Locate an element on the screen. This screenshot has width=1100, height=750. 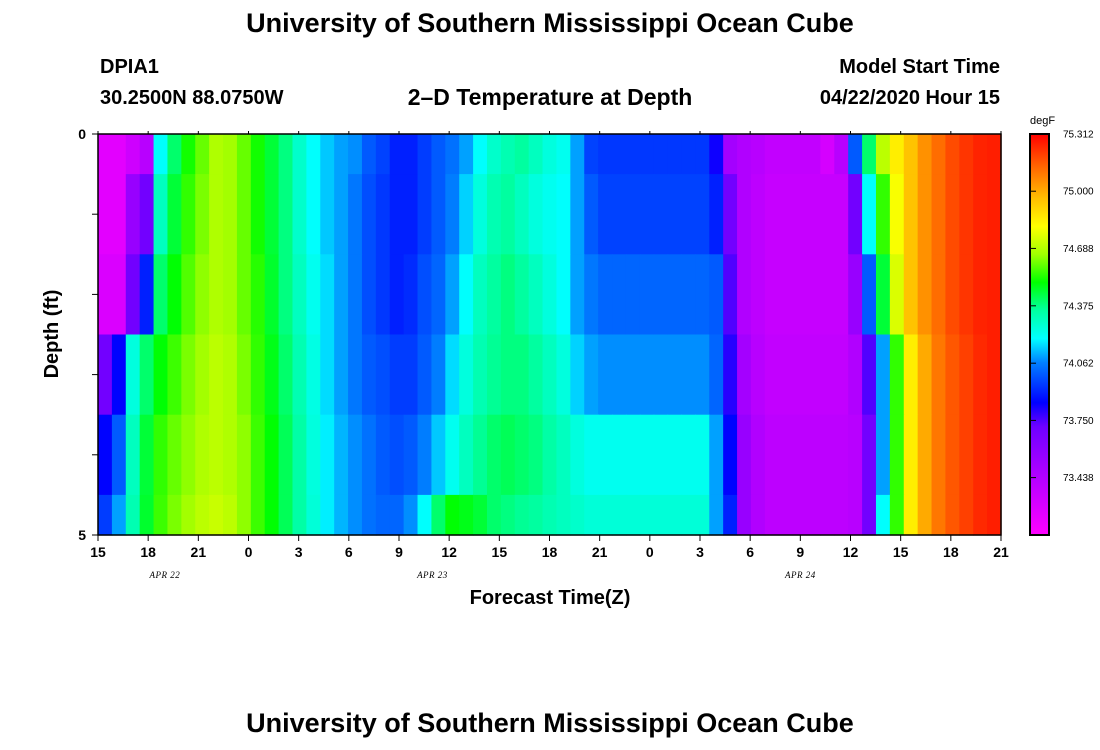
colorbar-tick-label: 74.688 is located at coordinates (1078, 249).